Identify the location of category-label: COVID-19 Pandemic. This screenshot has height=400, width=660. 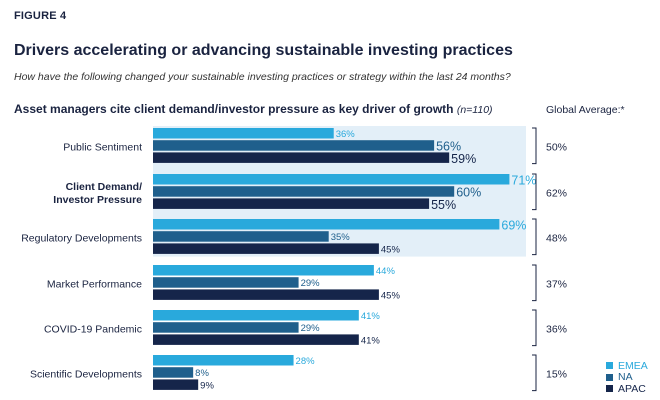
(93, 329).